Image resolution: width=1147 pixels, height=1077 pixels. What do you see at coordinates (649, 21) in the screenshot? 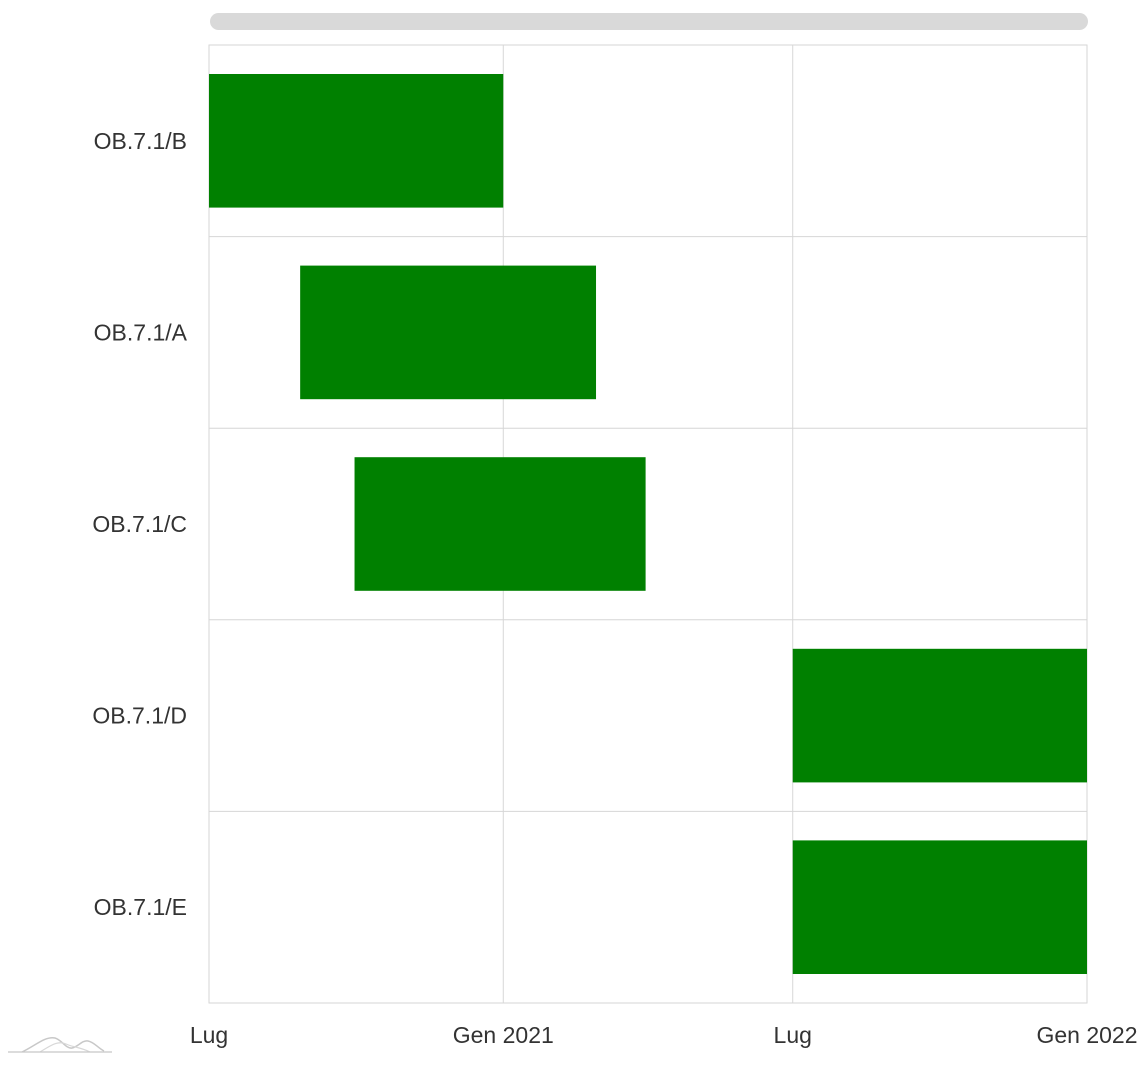
I see `horizontal-scrollbar` at bounding box center [649, 21].